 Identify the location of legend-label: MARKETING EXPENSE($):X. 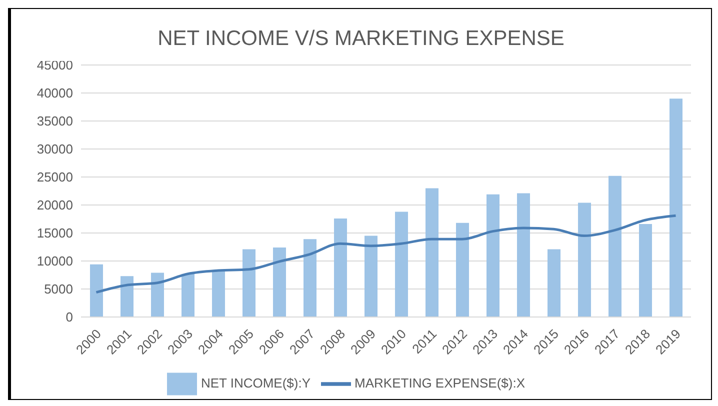
(440, 382).